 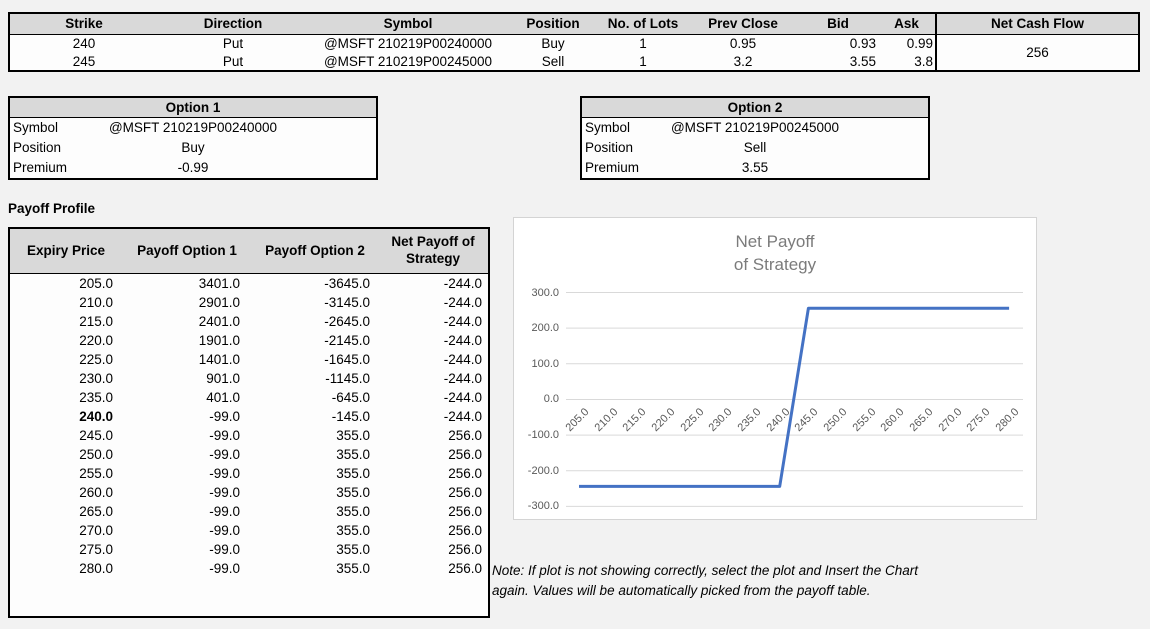 I want to click on trade-cell-r0-c1: Put, so click(x=233, y=43).